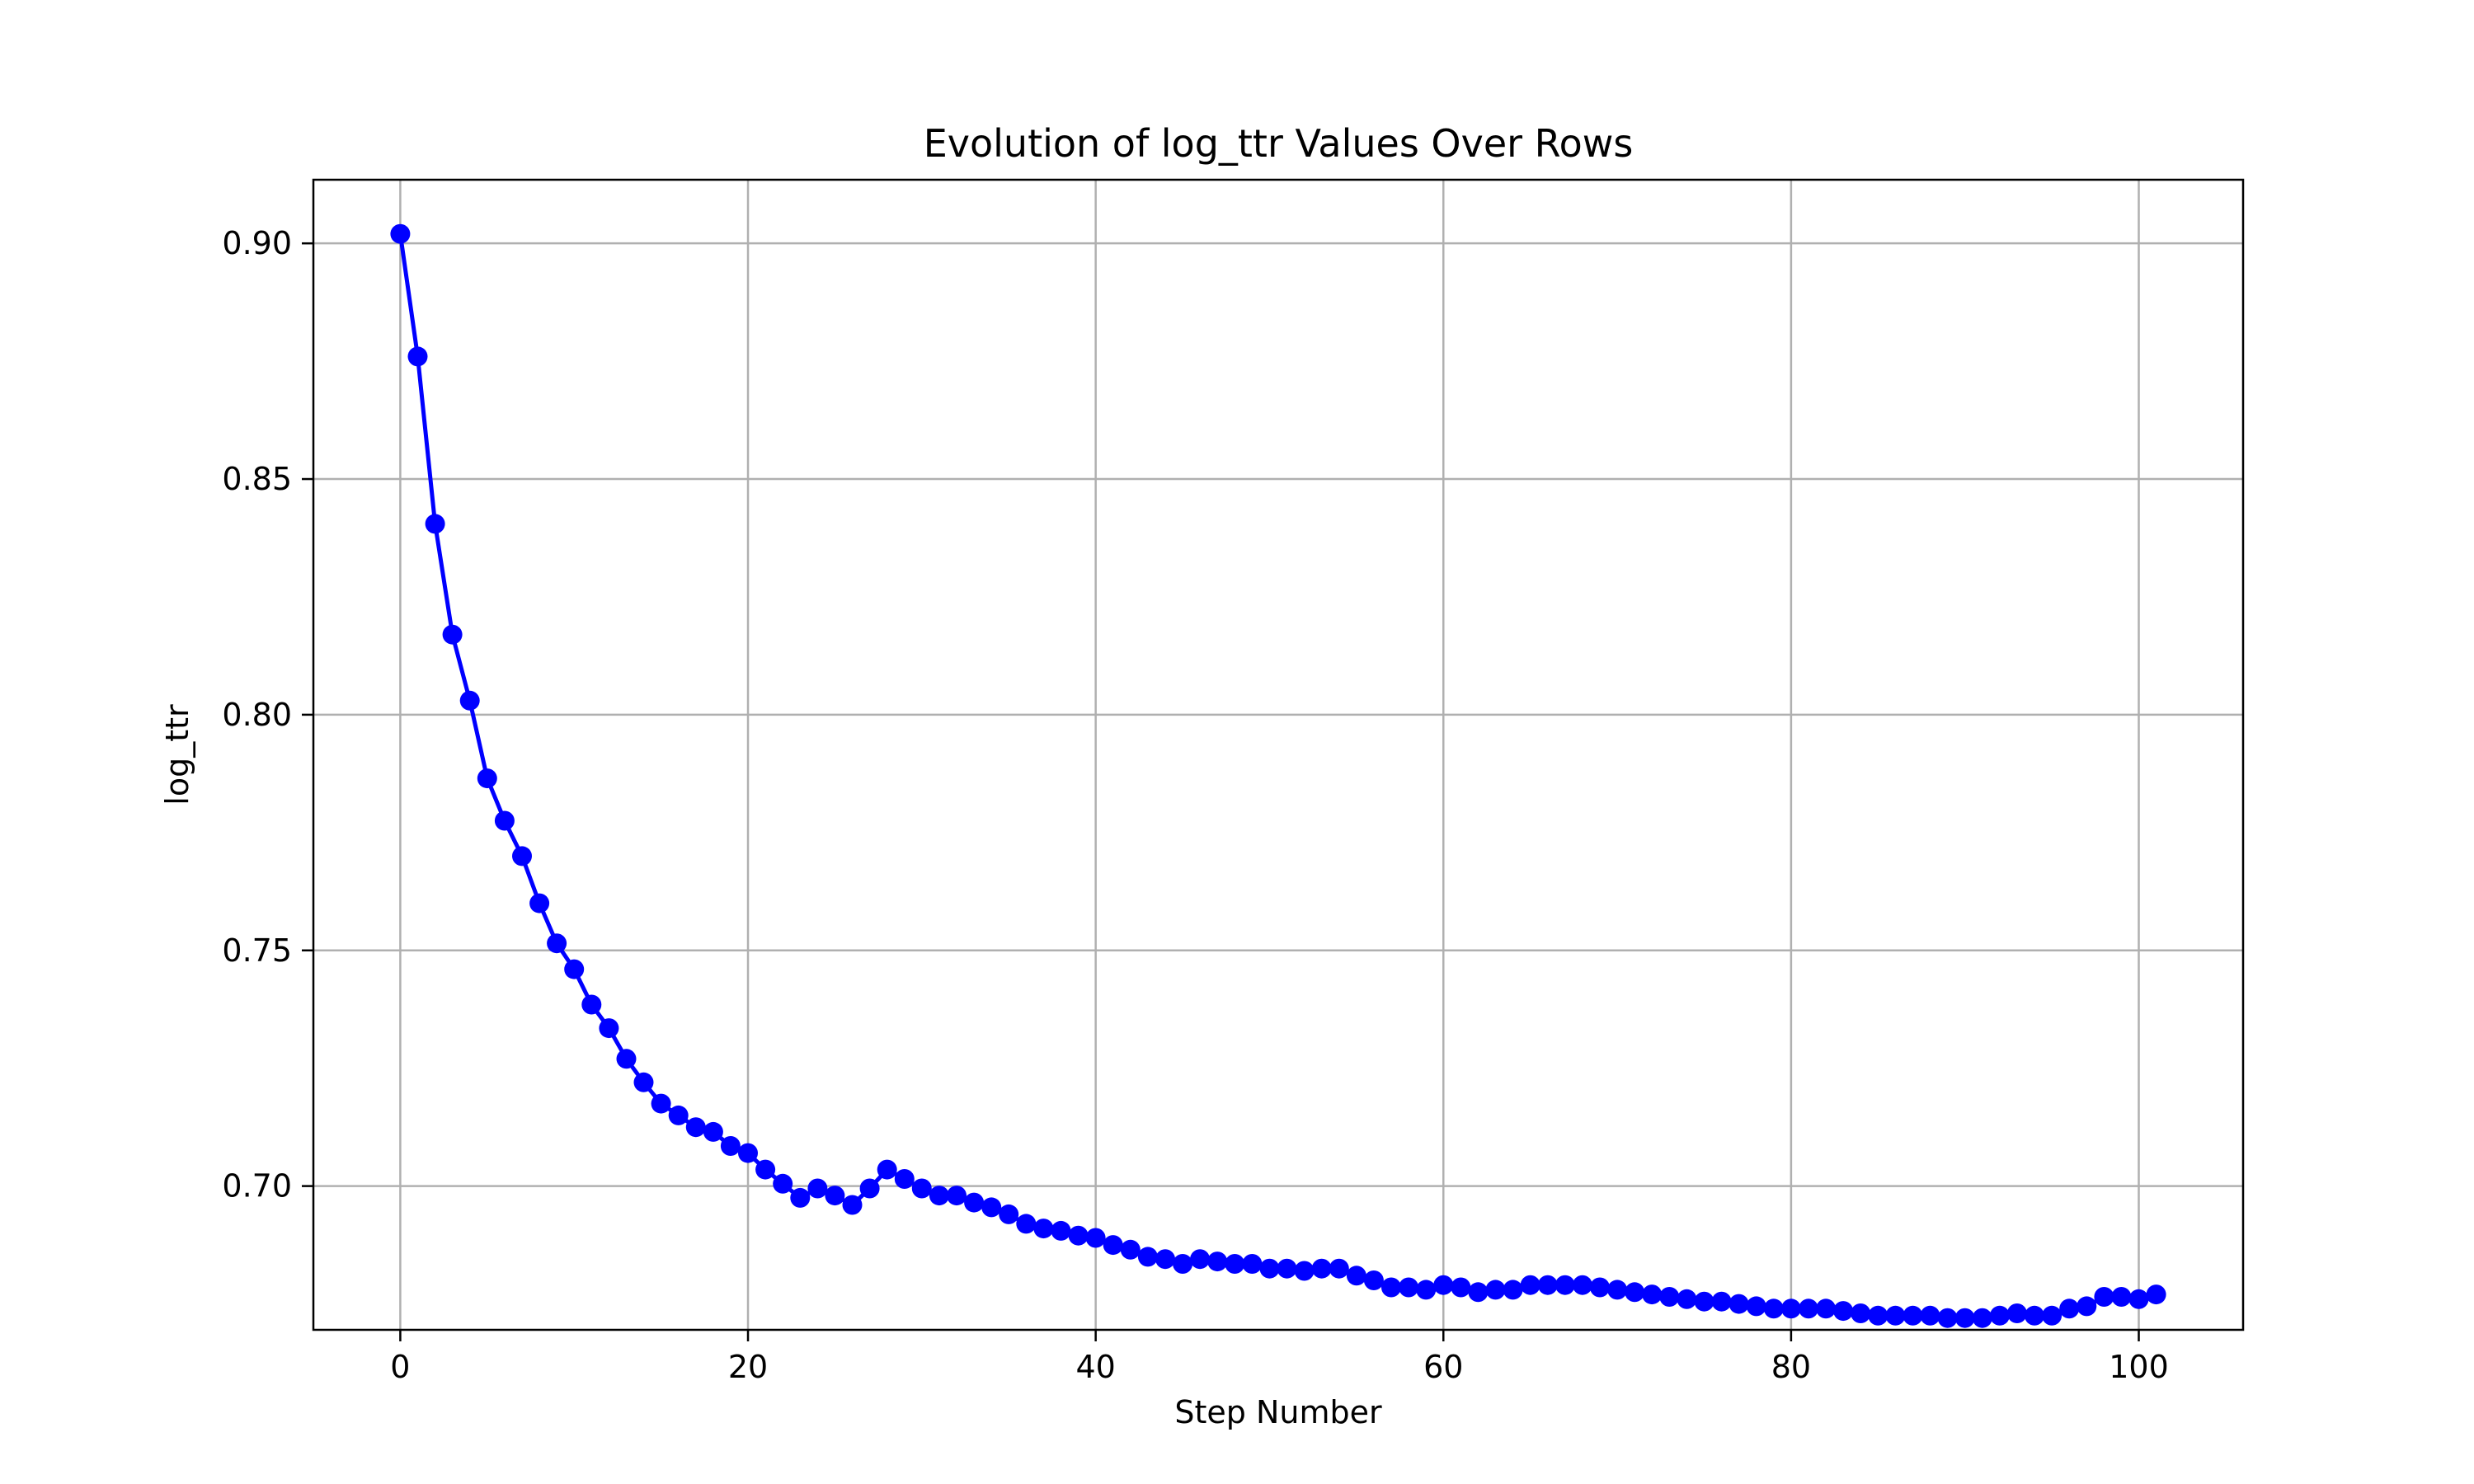 This screenshot has width=2474, height=1484. What do you see at coordinates (1095, 1367) in the screenshot?
I see `x-tick-label: 40` at bounding box center [1095, 1367].